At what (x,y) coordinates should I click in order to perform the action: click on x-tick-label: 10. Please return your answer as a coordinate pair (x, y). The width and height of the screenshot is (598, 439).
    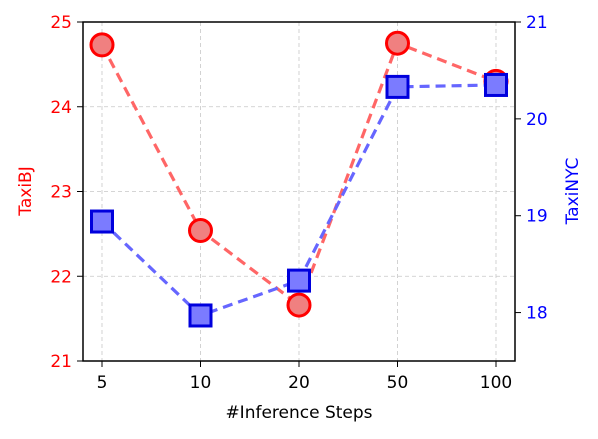
    Looking at the image, I should click on (201, 383).